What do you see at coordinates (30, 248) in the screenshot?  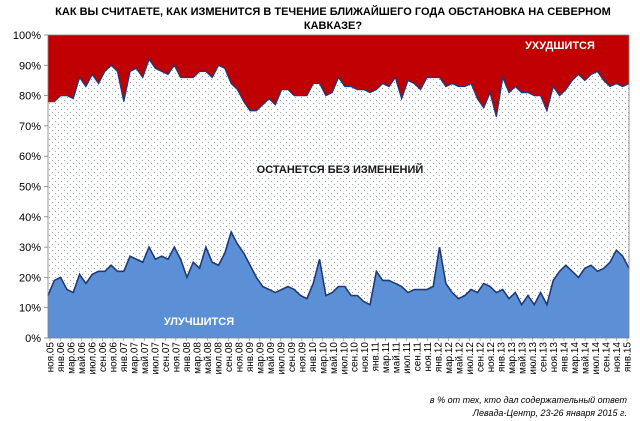 I see `y-tick-label: 30%` at bounding box center [30, 248].